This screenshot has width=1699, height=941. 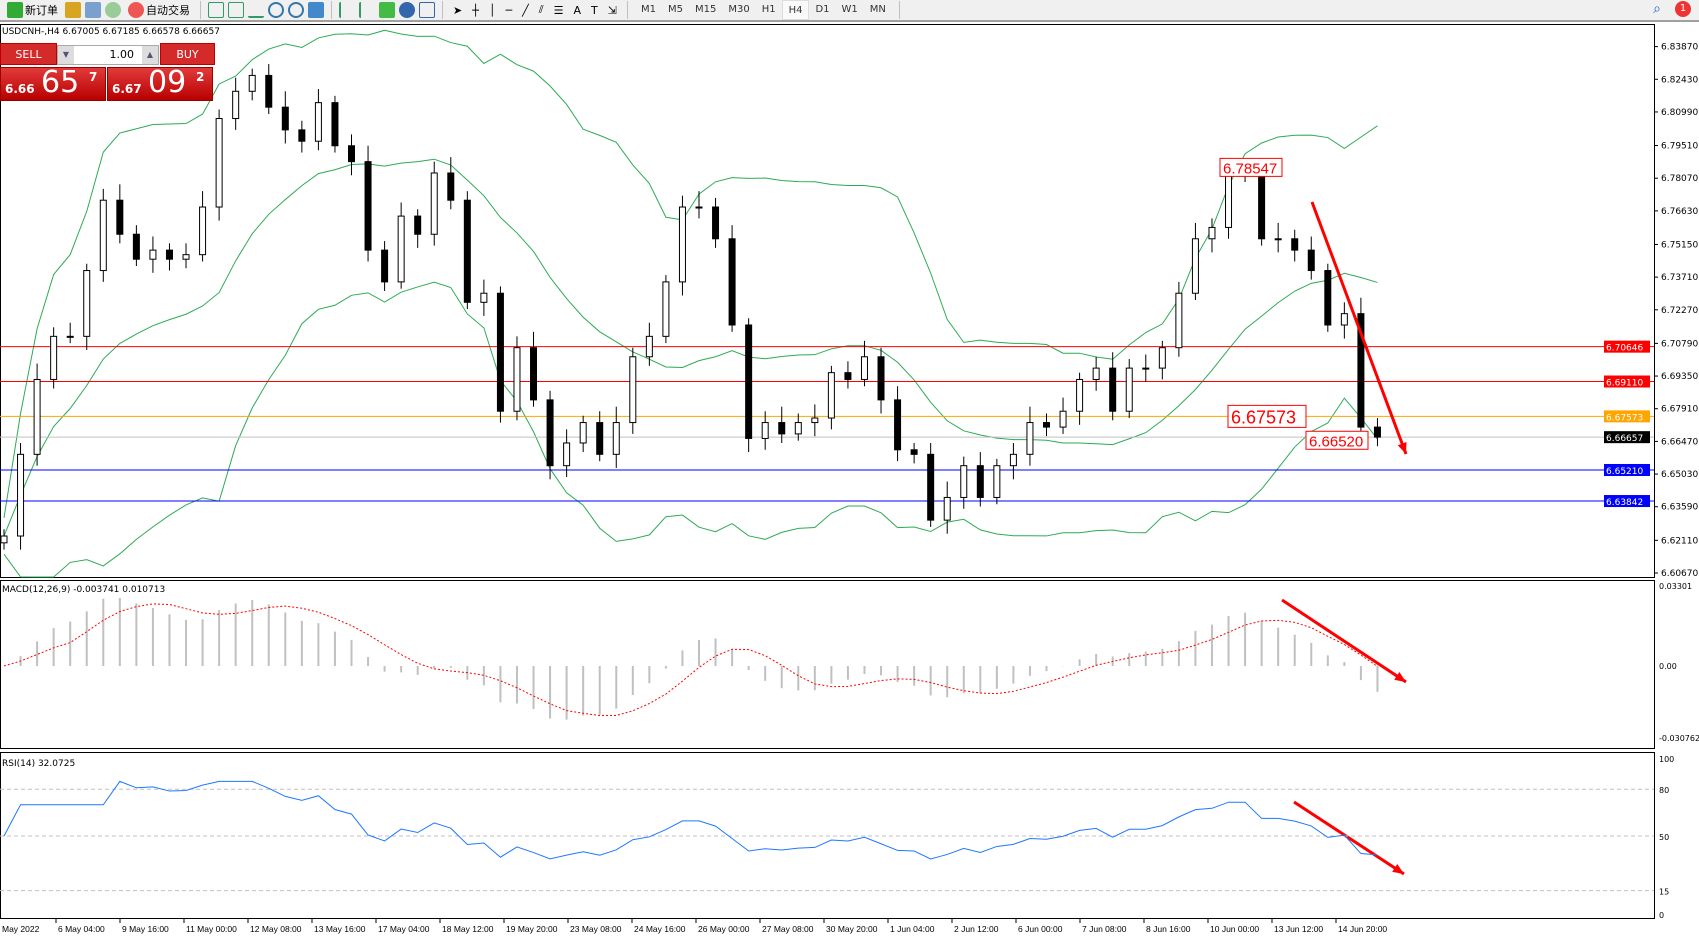 I want to click on timeframe-h1: H1, so click(x=768, y=9).